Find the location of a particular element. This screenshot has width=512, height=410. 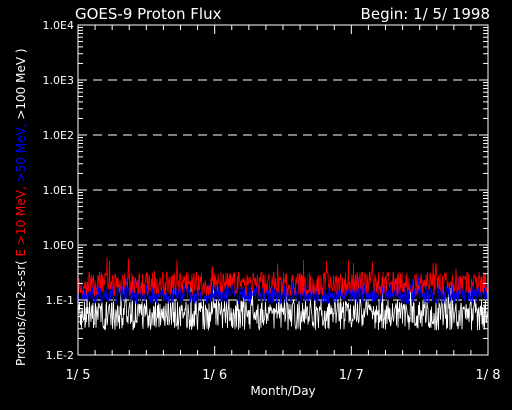

y-tick-label: 1.0E1 is located at coordinates (58, 190).